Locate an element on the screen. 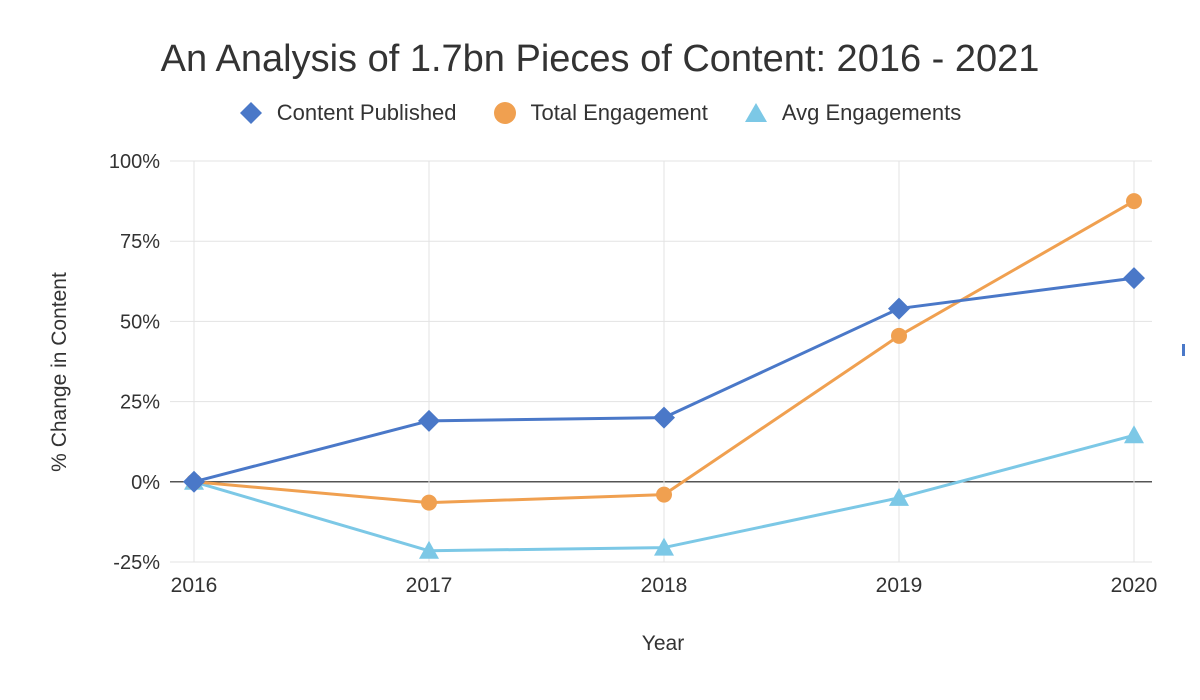 The height and width of the screenshot is (700, 1200). x-tick-label: 2017 is located at coordinates (429, 585).